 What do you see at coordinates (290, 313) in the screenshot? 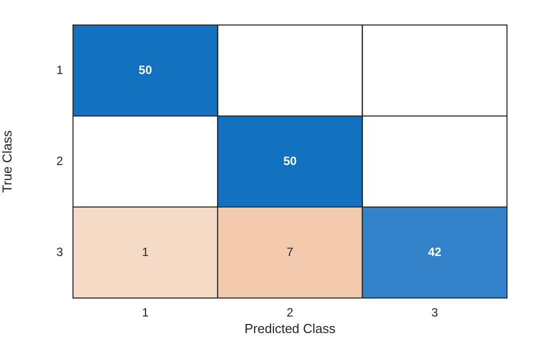
I see `x-tick-label: 2` at bounding box center [290, 313].